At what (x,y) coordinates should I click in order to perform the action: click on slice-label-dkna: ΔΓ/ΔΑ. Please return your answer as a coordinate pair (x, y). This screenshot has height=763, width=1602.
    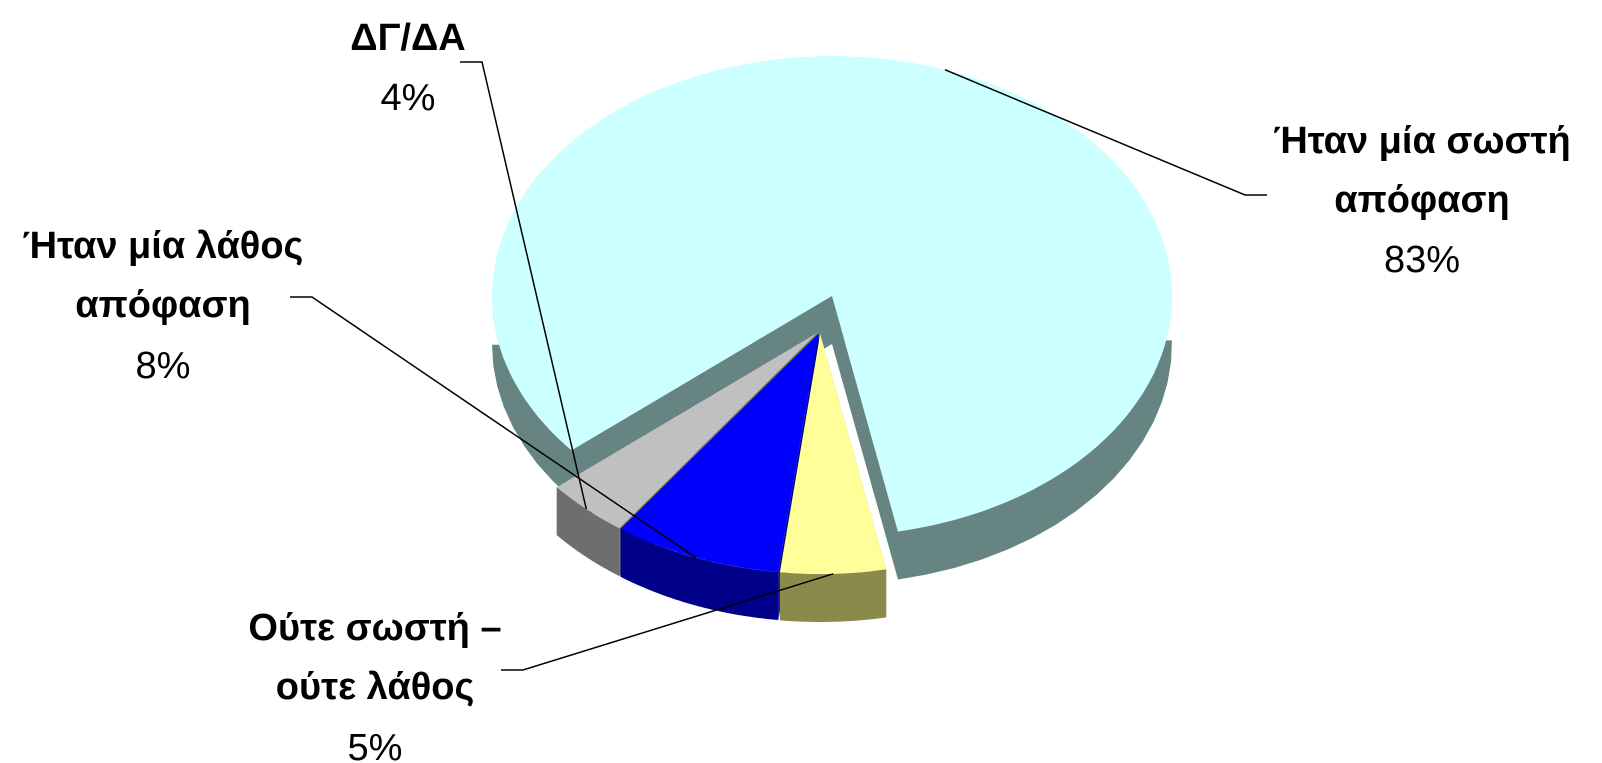
    Looking at the image, I should click on (407, 38).